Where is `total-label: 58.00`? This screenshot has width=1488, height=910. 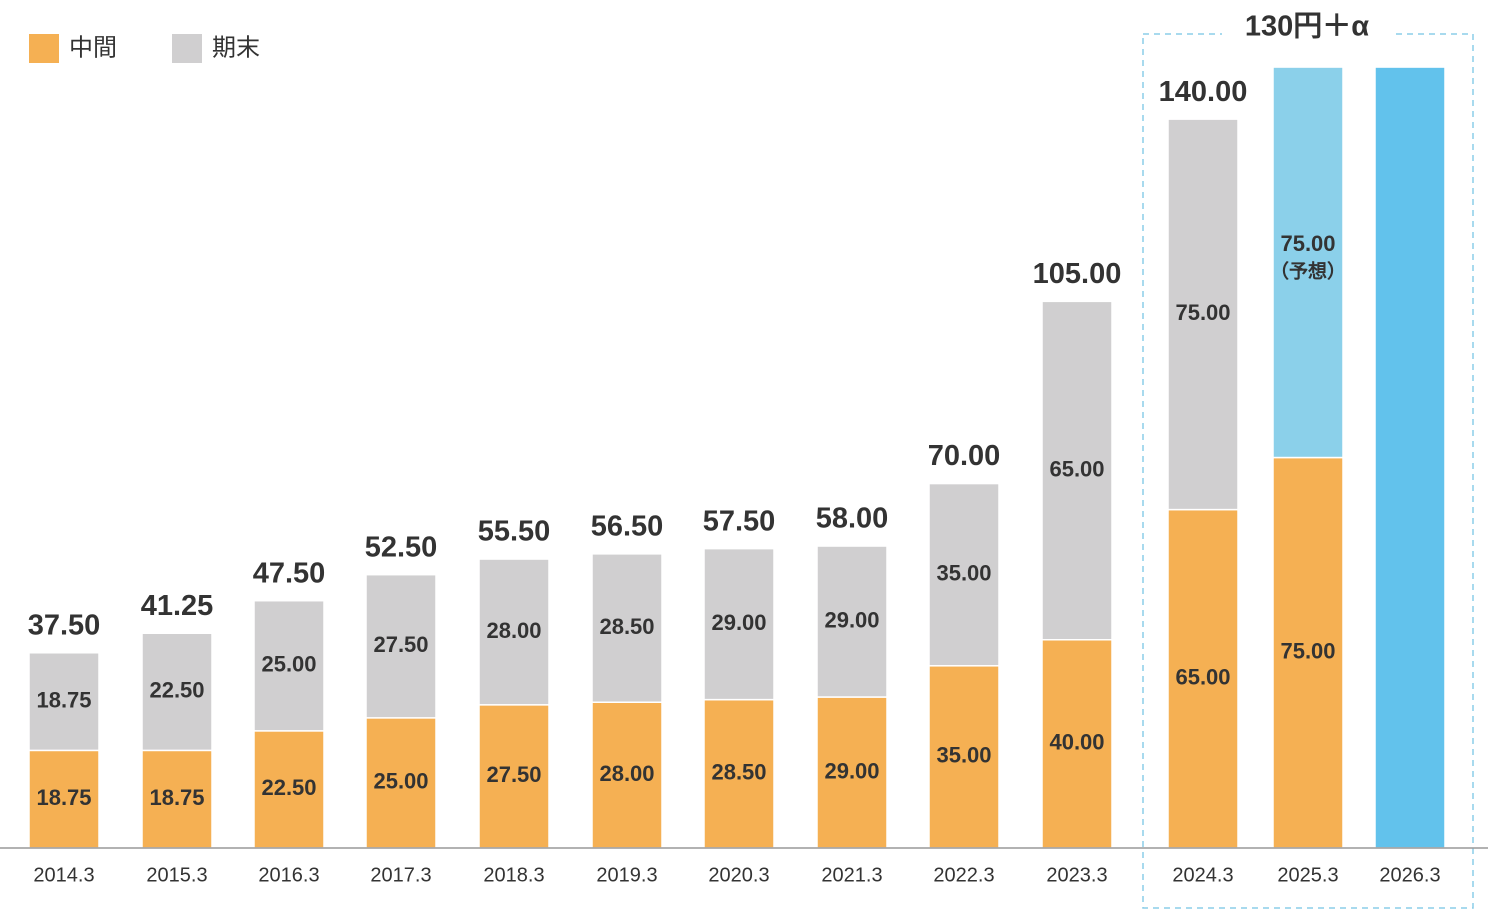
total-label: 58.00 is located at coordinates (852, 519).